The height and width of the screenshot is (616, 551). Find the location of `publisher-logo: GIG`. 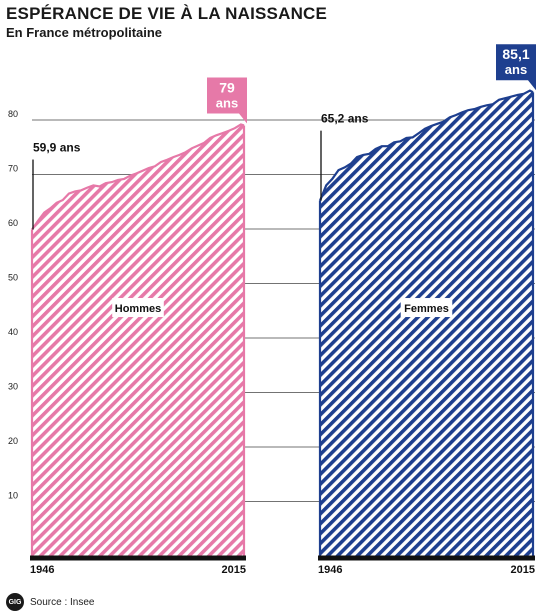

publisher-logo: GIG is located at coordinates (15, 602).